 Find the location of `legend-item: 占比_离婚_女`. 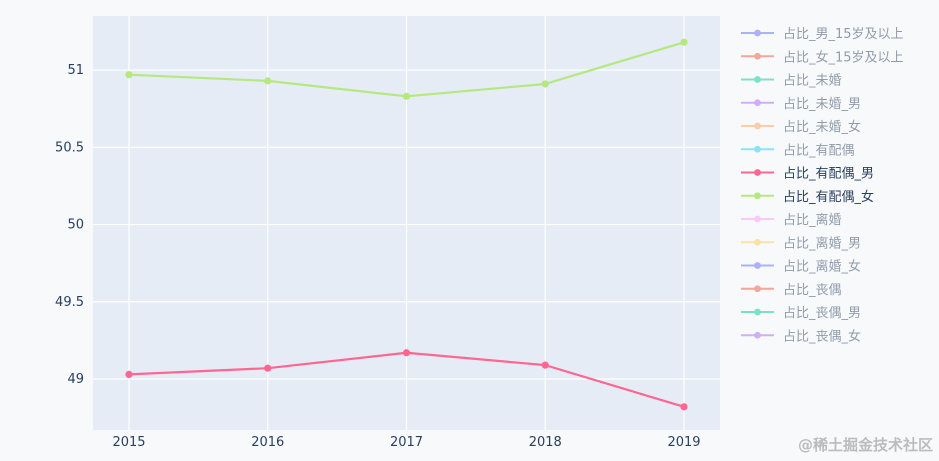

legend-item: 占比_离婚_女 is located at coordinates (801, 267).